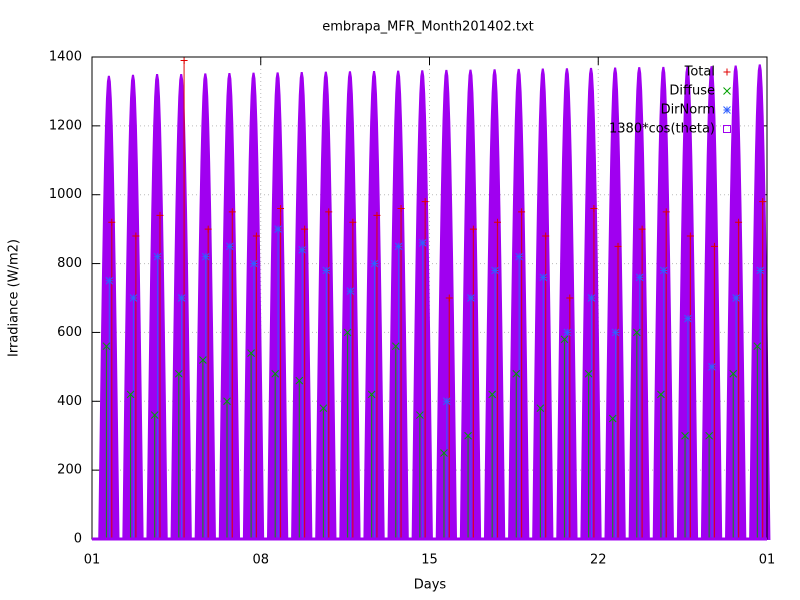 This screenshot has width=800, height=600. What do you see at coordinates (78, 539) in the screenshot?
I see `y-tick-label: 0` at bounding box center [78, 539].